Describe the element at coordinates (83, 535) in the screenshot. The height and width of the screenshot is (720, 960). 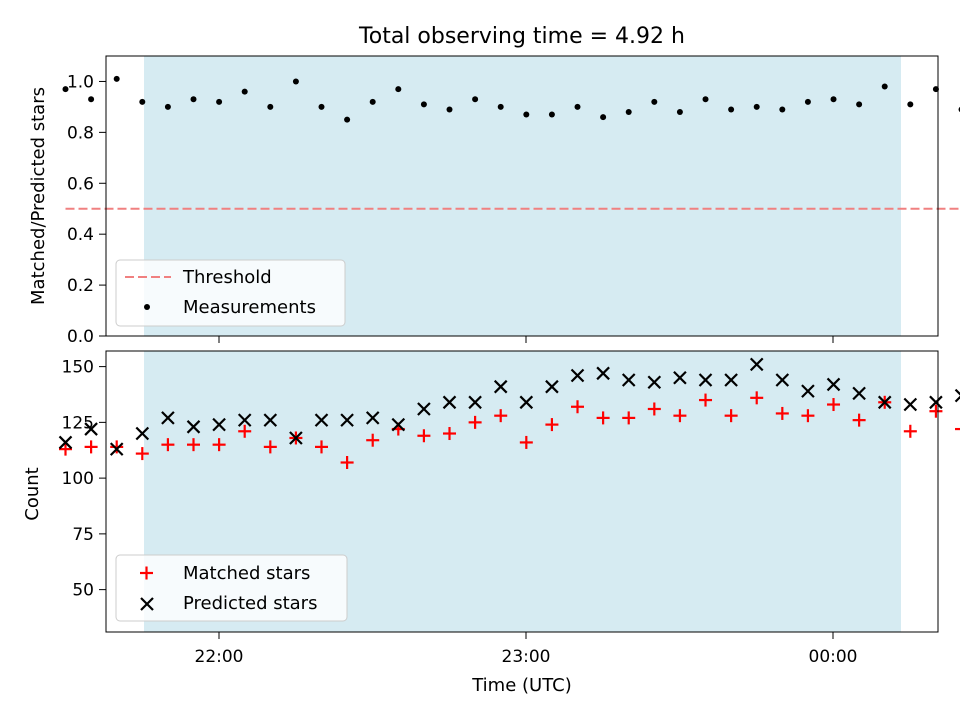
I see `y-tick-label: 75` at that location.